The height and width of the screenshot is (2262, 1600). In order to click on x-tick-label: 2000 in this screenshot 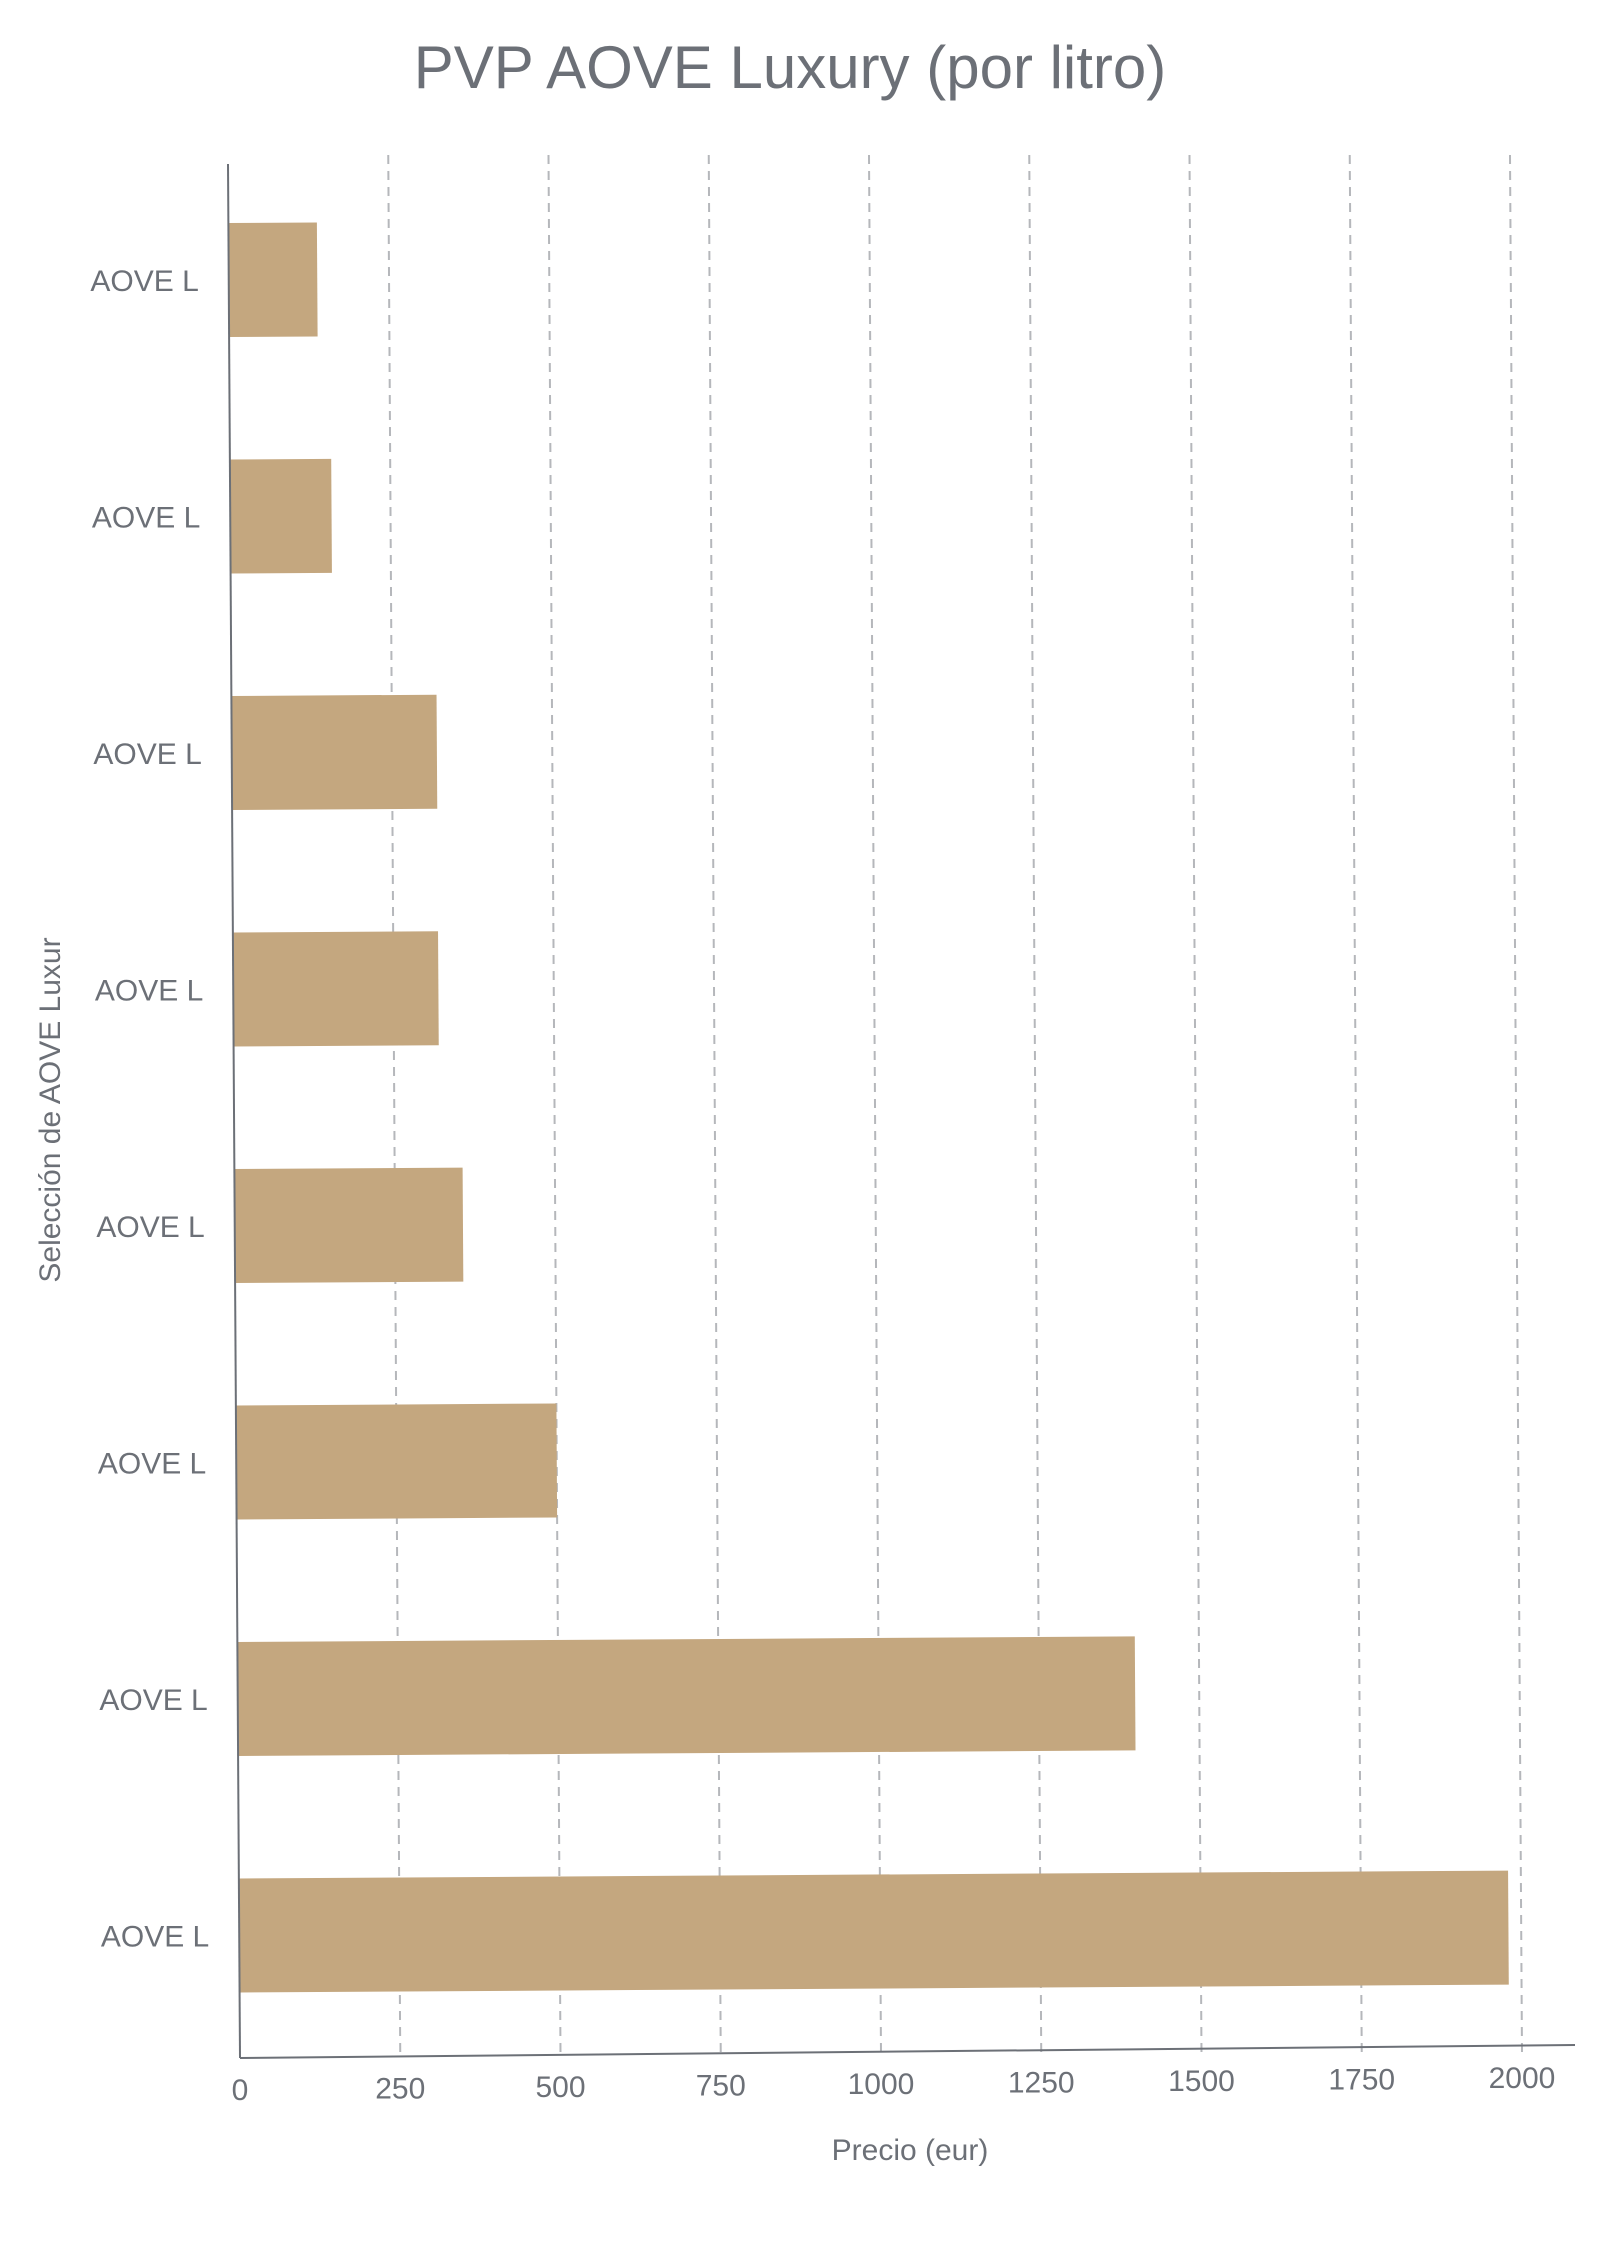, I will do `click(1522, 2078)`.